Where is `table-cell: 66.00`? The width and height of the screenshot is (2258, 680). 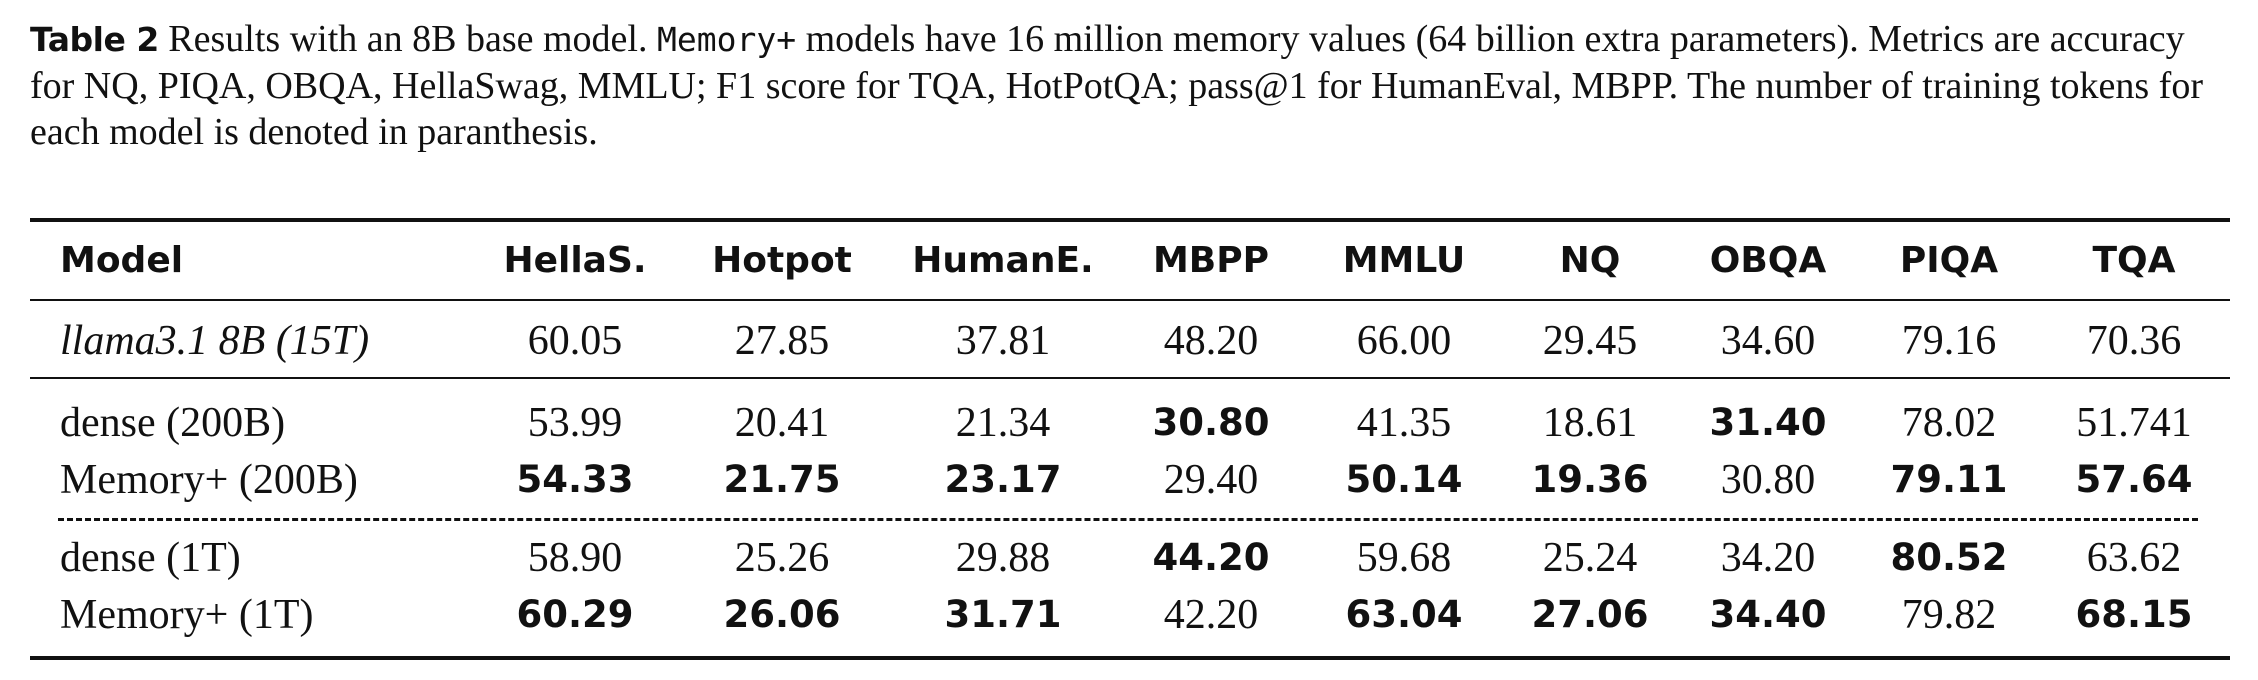 table-cell: 66.00 is located at coordinates (1404, 341).